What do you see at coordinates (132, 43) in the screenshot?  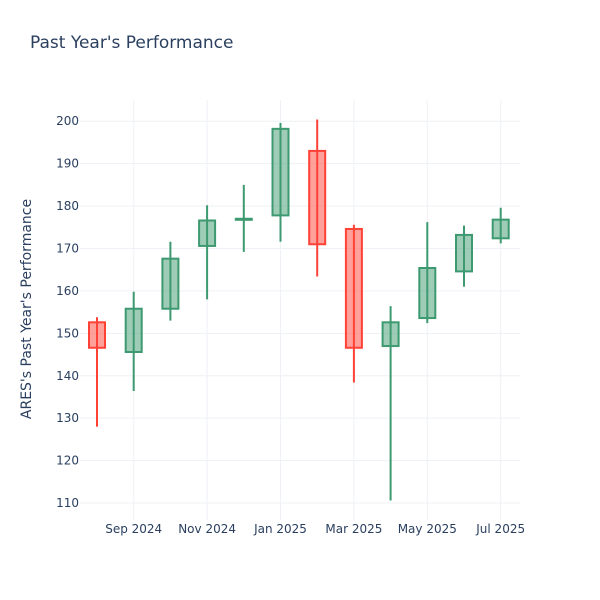 I see `chart-title: Past Year's Performance` at bounding box center [132, 43].